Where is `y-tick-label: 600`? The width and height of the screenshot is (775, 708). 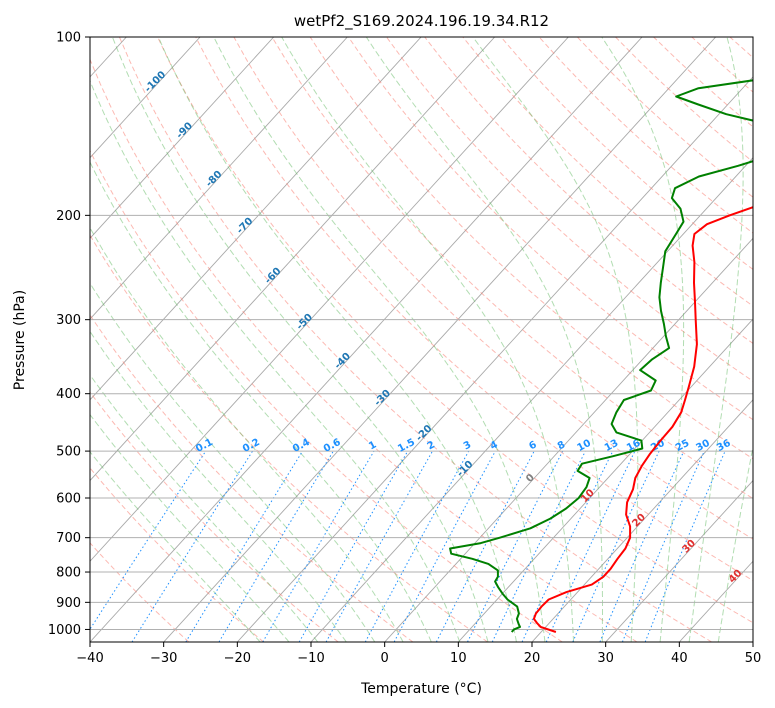 y-tick-label: 600 is located at coordinates (68, 499).